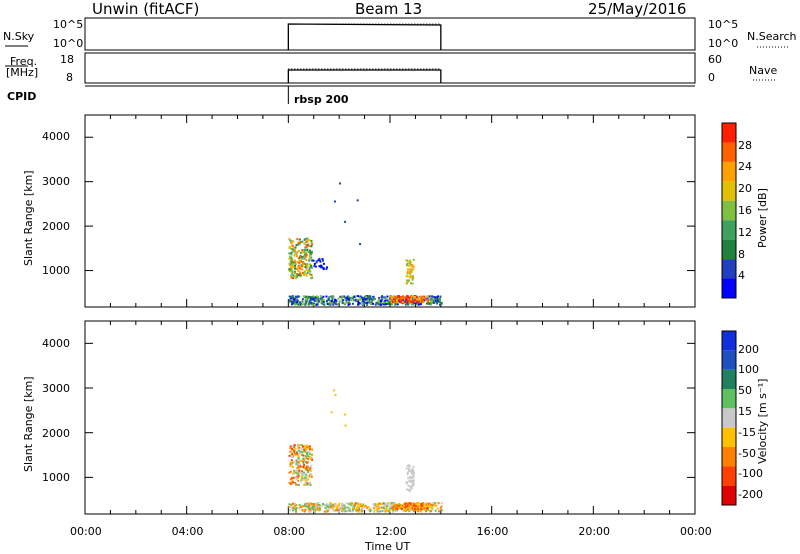  I want to click on nsky-trace, so click(364, 36).